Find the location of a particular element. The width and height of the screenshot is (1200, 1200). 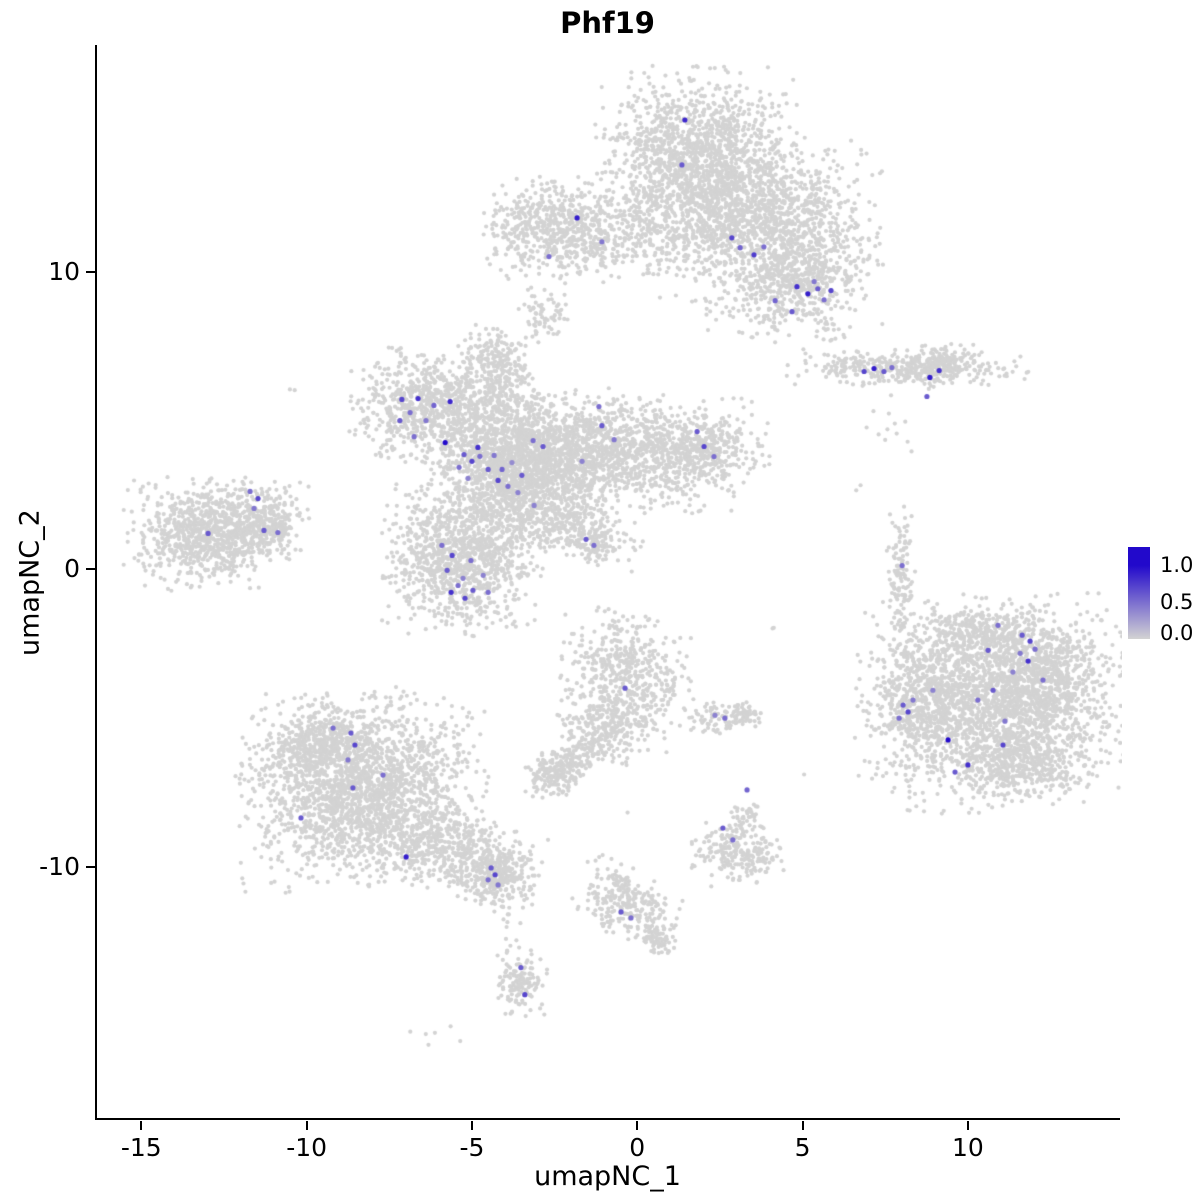

colorbar-legend: 1.0 0.5 0.0 is located at coordinates (1163, 597).